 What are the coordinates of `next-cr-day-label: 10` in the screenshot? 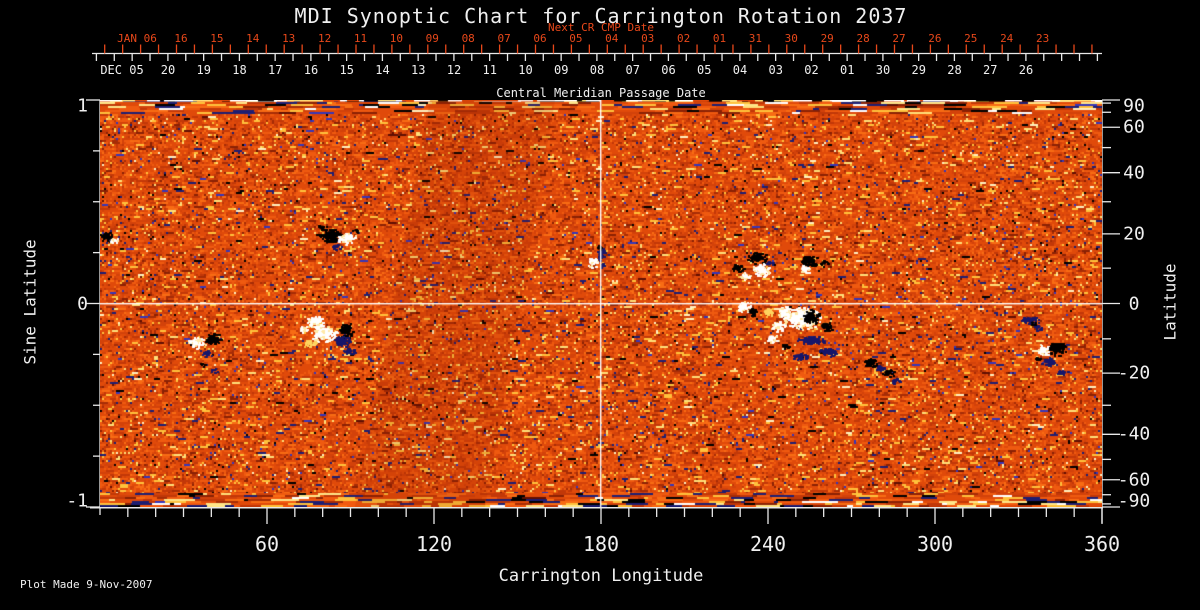 It's located at (396, 38).